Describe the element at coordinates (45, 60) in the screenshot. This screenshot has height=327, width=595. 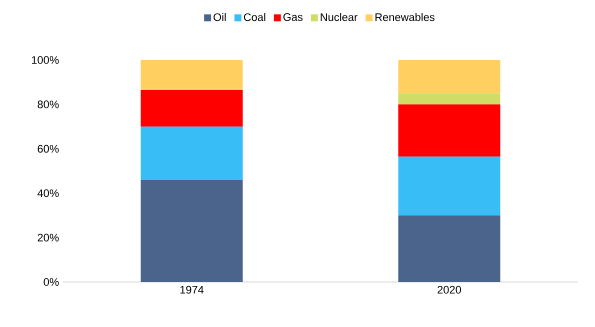
I see `y-tick-label: 100%` at that location.